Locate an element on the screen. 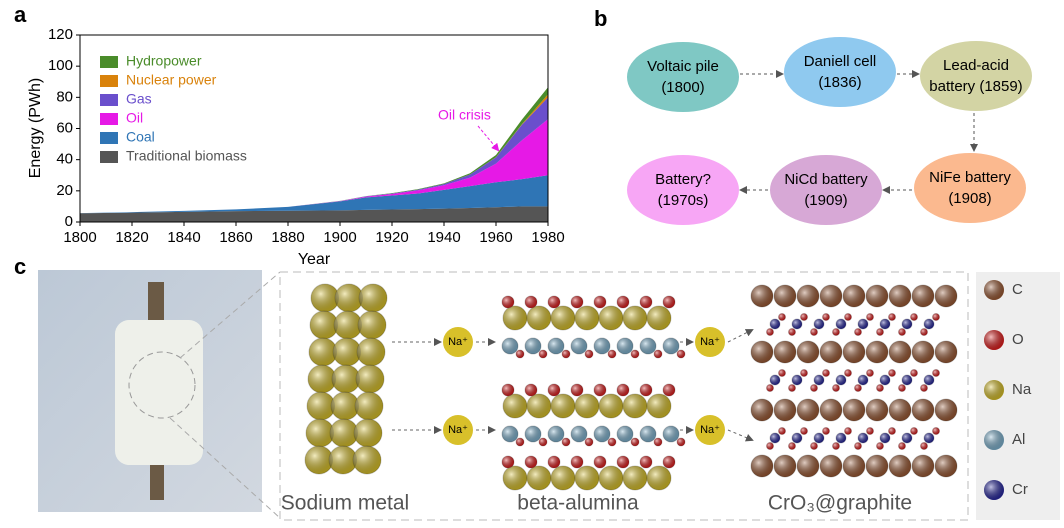 Image resolution: width=1064 pixels, height=528 pixels. x-tick-label: 1900 is located at coordinates (339, 237).